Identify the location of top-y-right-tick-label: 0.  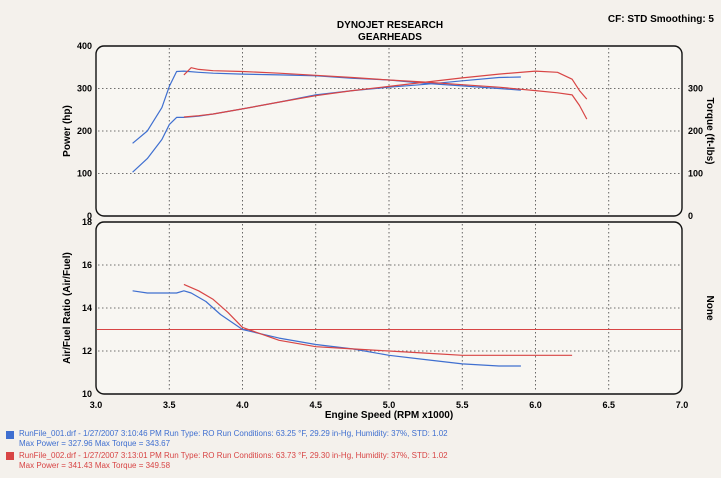
(690, 216).